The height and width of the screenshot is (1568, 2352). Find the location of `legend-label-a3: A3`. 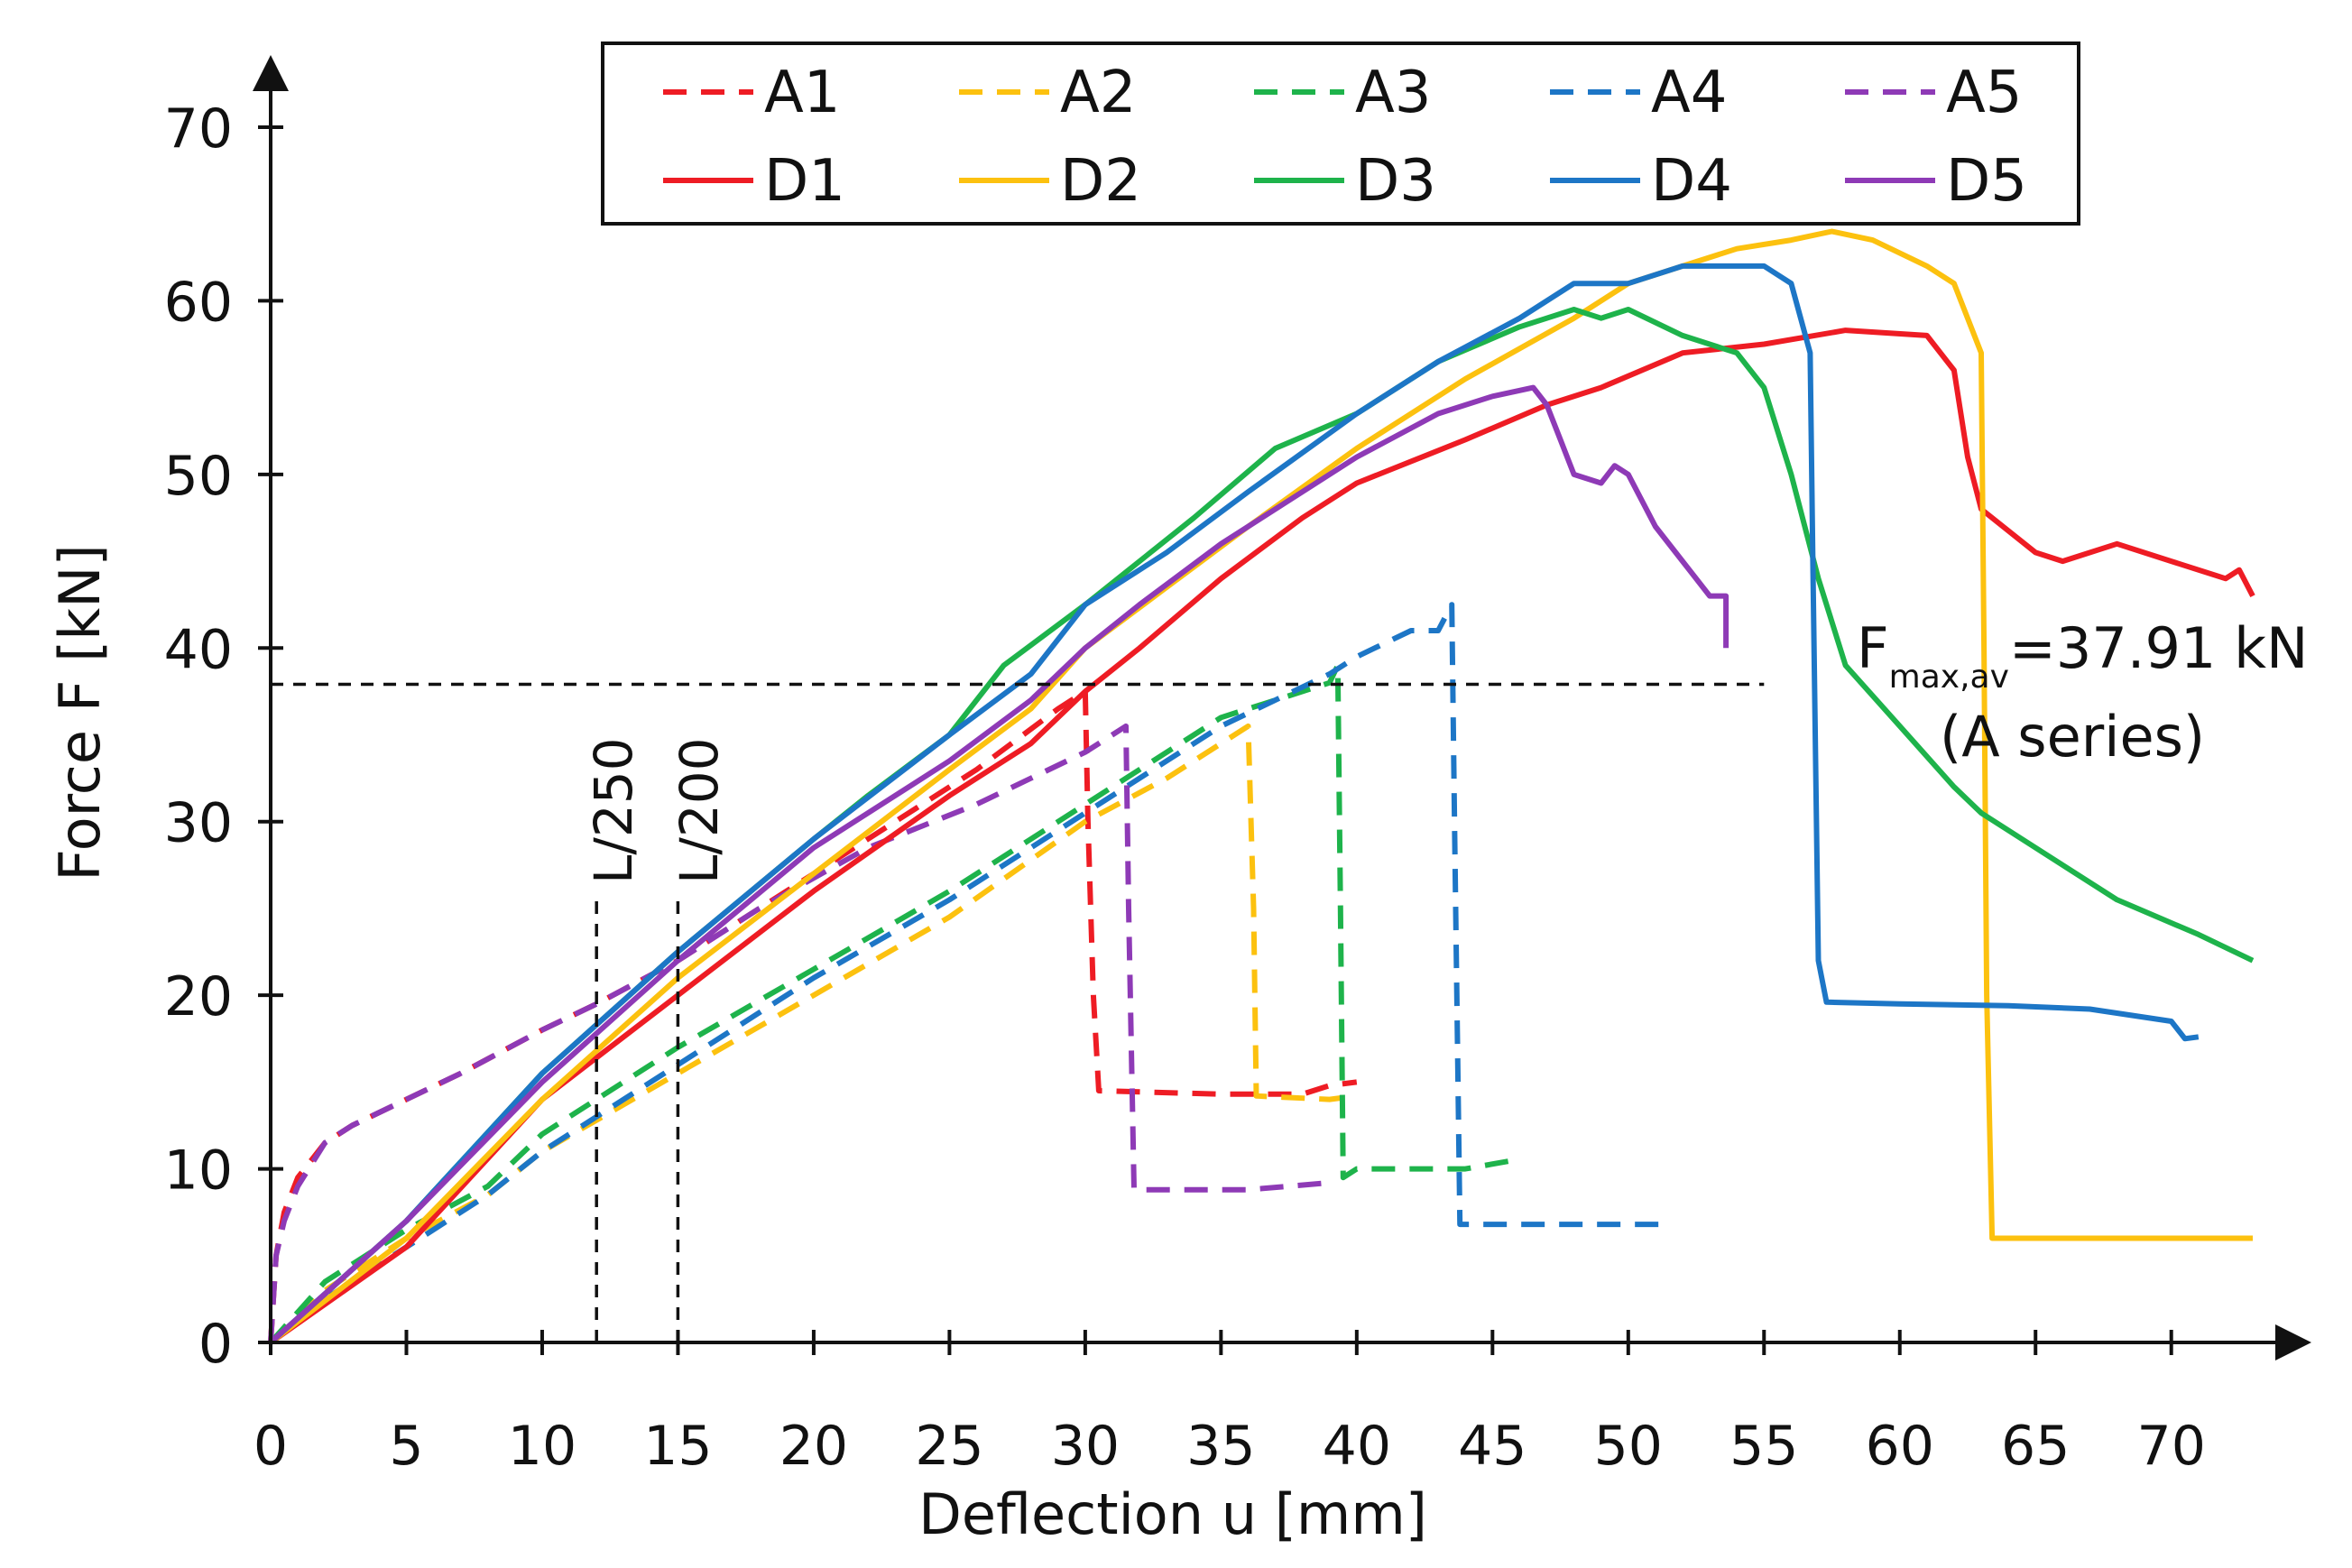

legend-label-a3: A3 is located at coordinates (1393, 93).